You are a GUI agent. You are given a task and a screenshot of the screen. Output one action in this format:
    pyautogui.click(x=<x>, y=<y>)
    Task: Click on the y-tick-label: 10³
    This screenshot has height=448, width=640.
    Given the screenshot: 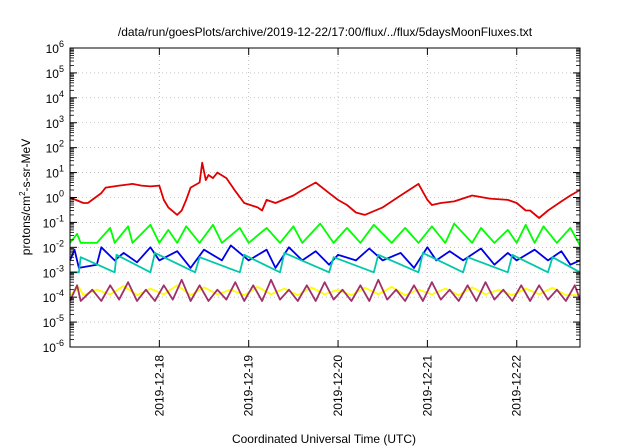 What is the action you would take?
    pyautogui.click(x=55, y=122)
    